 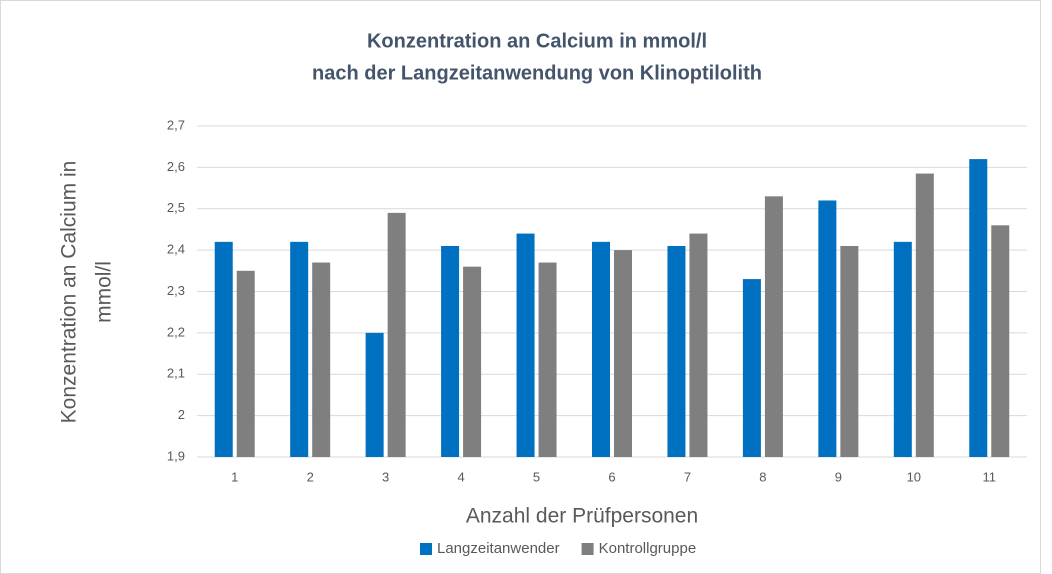 What do you see at coordinates (310, 476) in the screenshot?
I see `x-tick-label: 2` at bounding box center [310, 476].